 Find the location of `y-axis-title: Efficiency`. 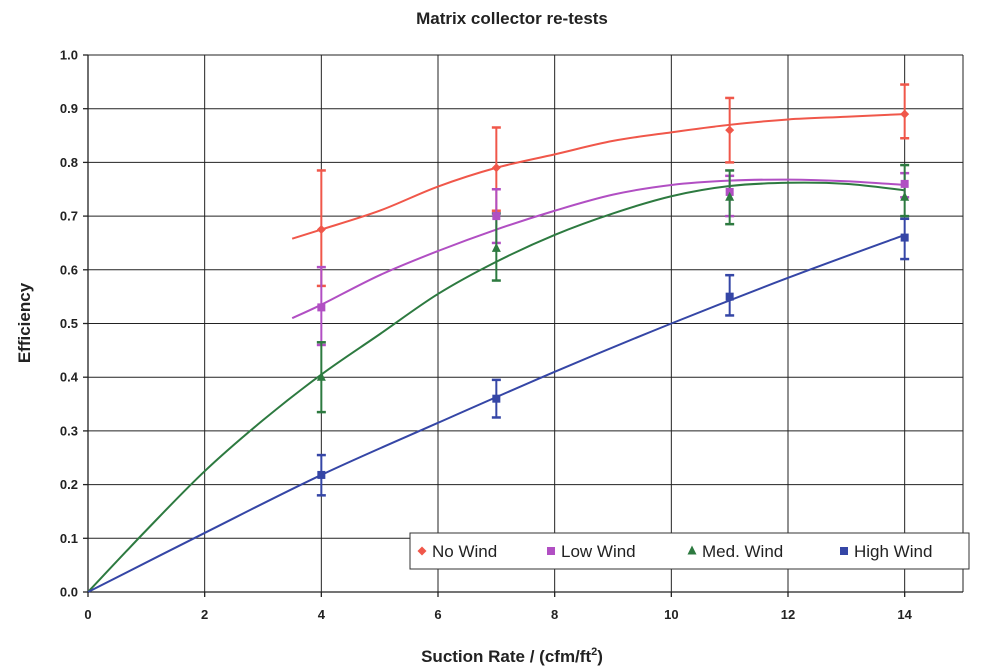

y-axis-title: Efficiency is located at coordinates (24, 322).